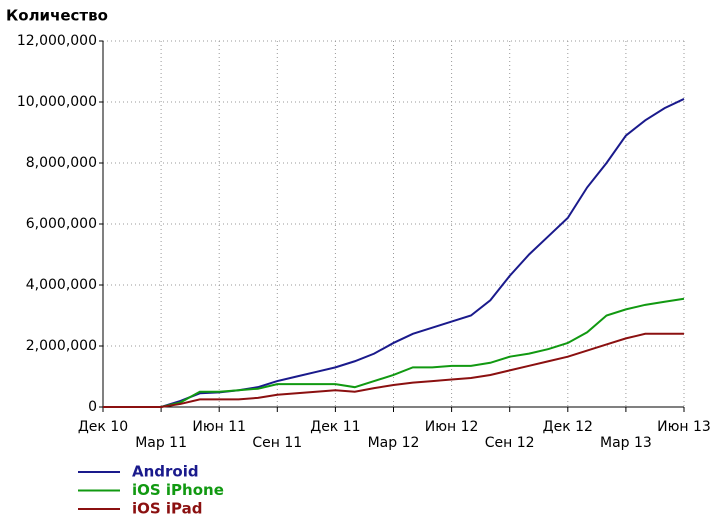  What do you see at coordinates (165, 472) in the screenshot?
I see `legend-label: Android` at bounding box center [165, 472].